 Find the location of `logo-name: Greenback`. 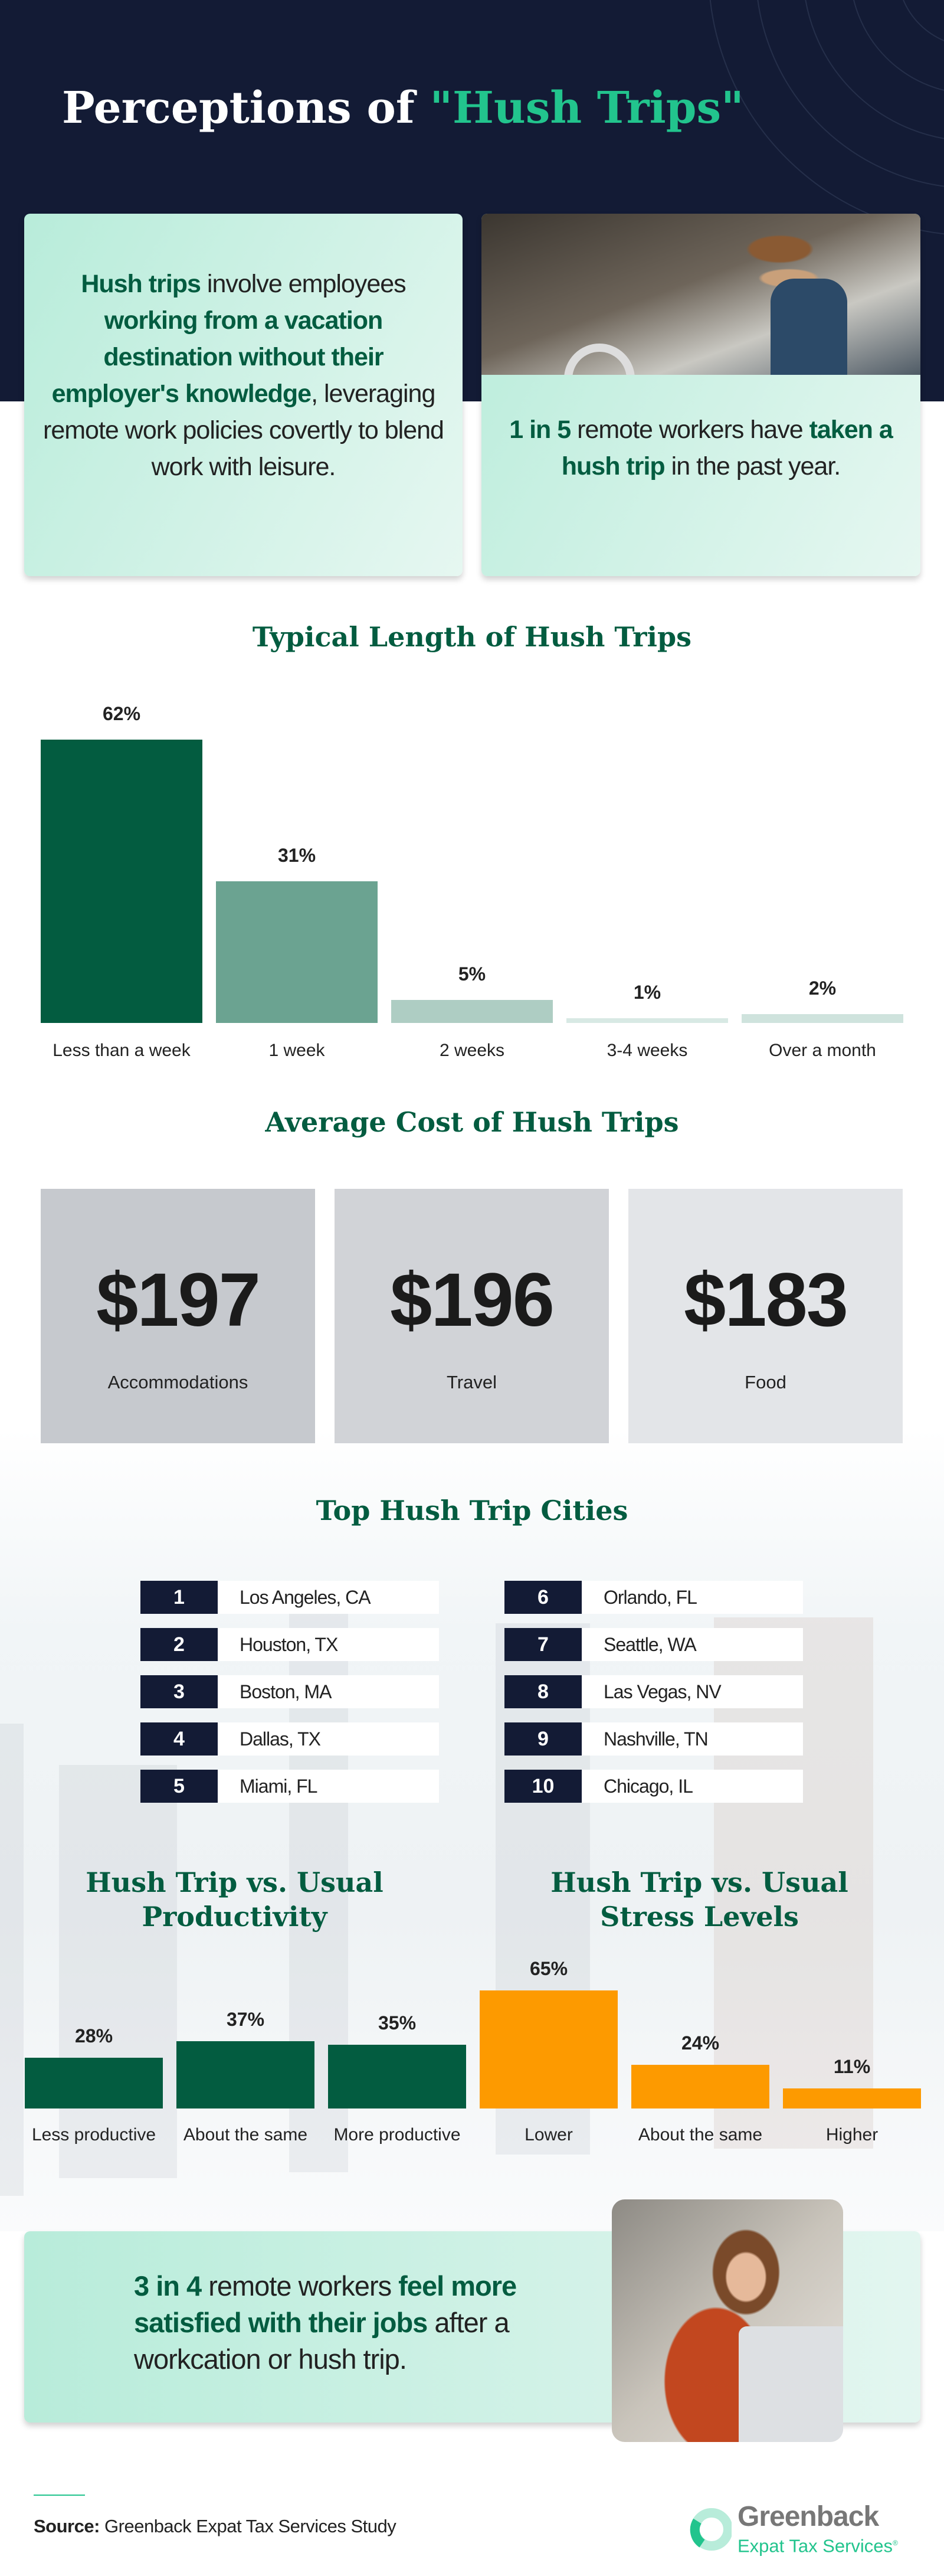

logo-name: Greenback is located at coordinates (808, 2516).